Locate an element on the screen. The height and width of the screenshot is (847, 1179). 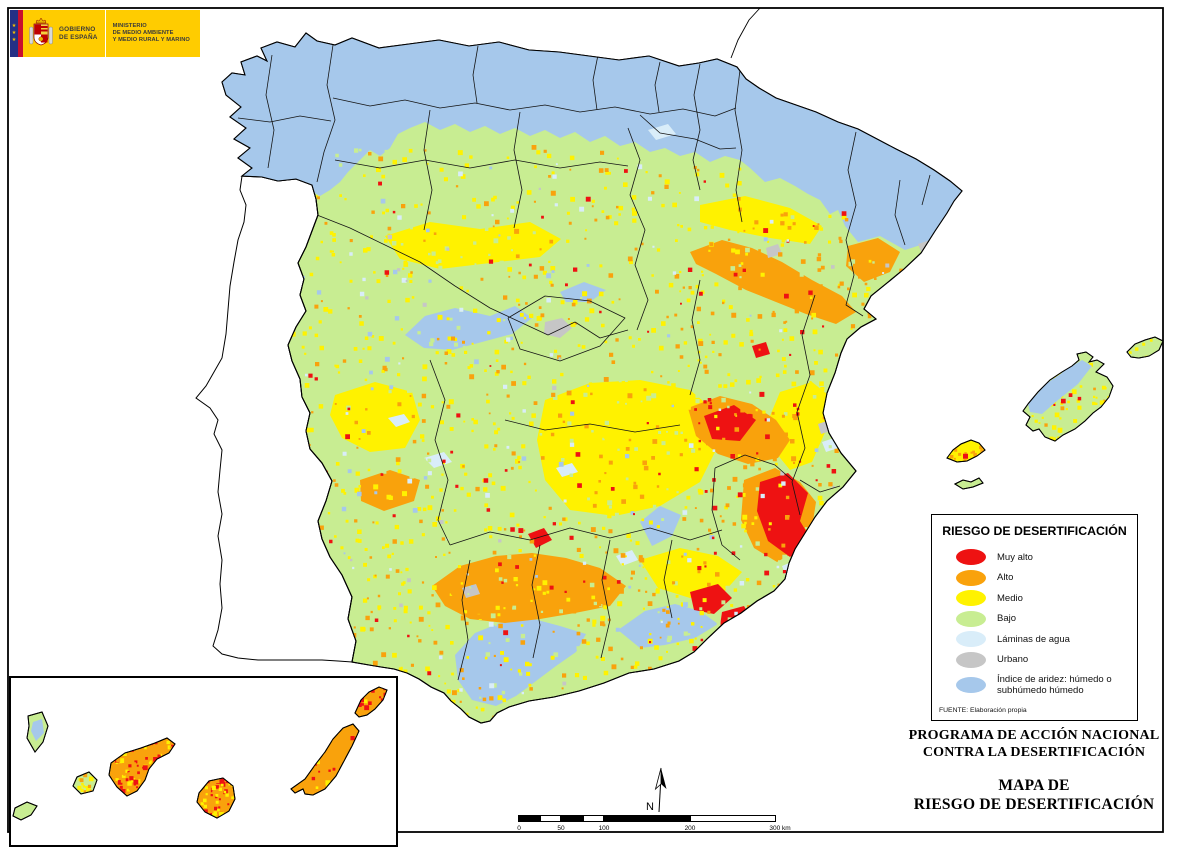
flag-red-stripe is located at coordinates (20, 33).